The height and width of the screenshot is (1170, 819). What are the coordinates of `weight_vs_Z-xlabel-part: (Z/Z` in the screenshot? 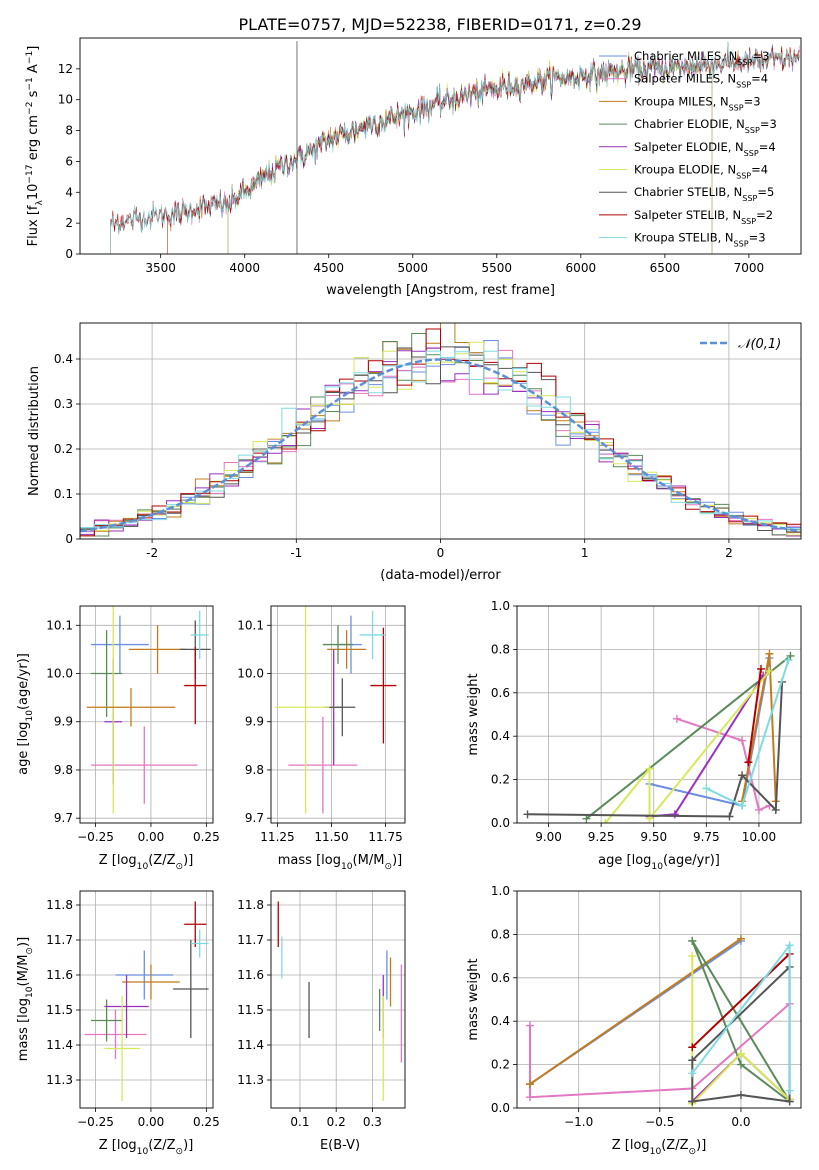 It's located at (674, 1145).